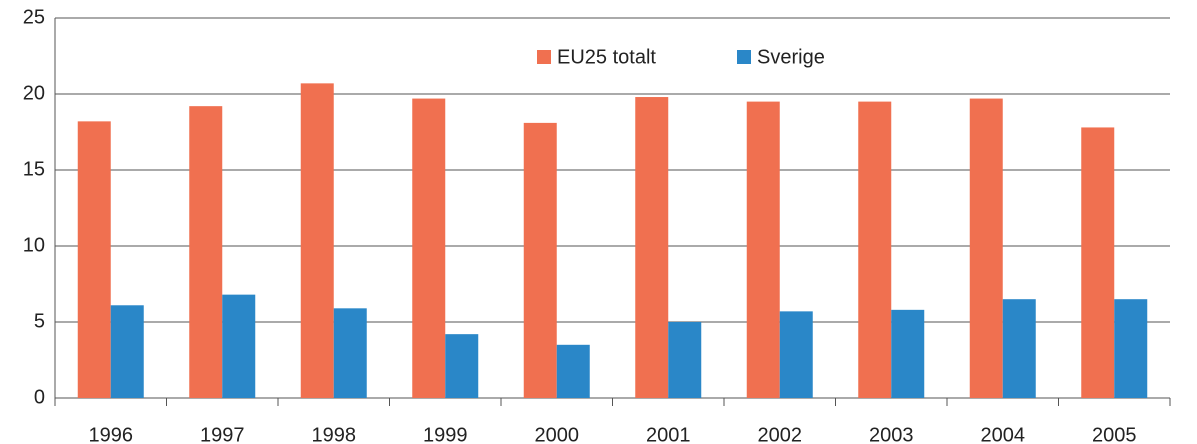 Image resolution: width=1197 pixels, height=444 pixels. What do you see at coordinates (111, 434) in the screenshot?
I see `x-tick-label: 1996` at bounding box center [111, 434].